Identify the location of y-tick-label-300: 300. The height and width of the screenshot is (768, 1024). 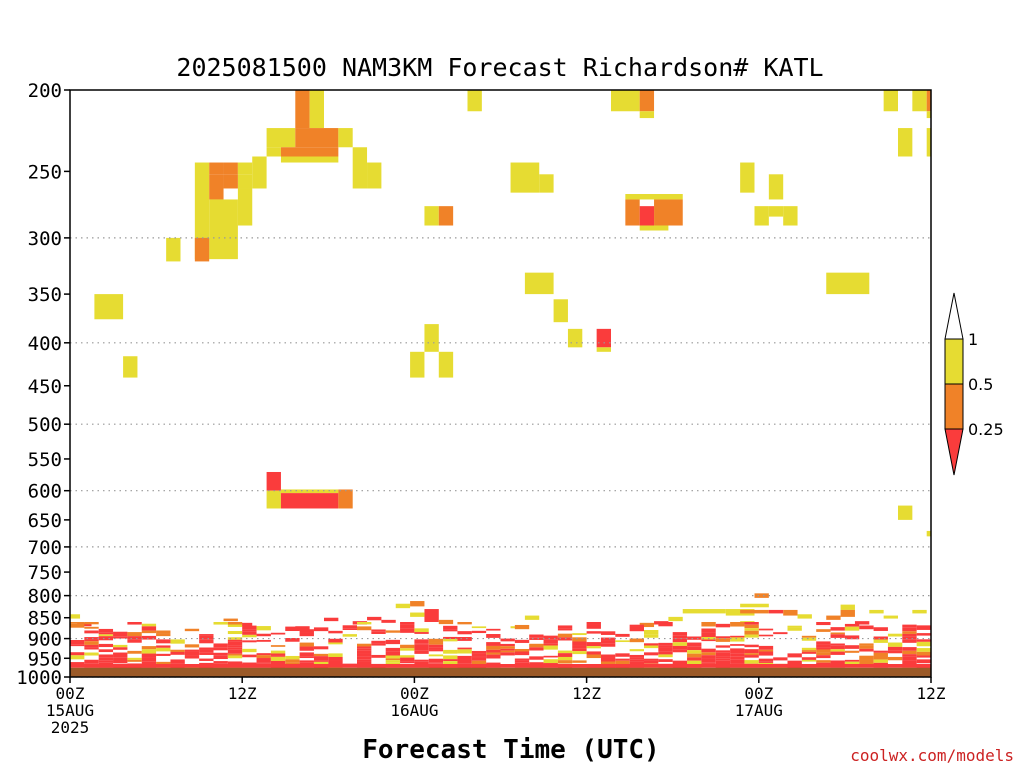
(45, 239).